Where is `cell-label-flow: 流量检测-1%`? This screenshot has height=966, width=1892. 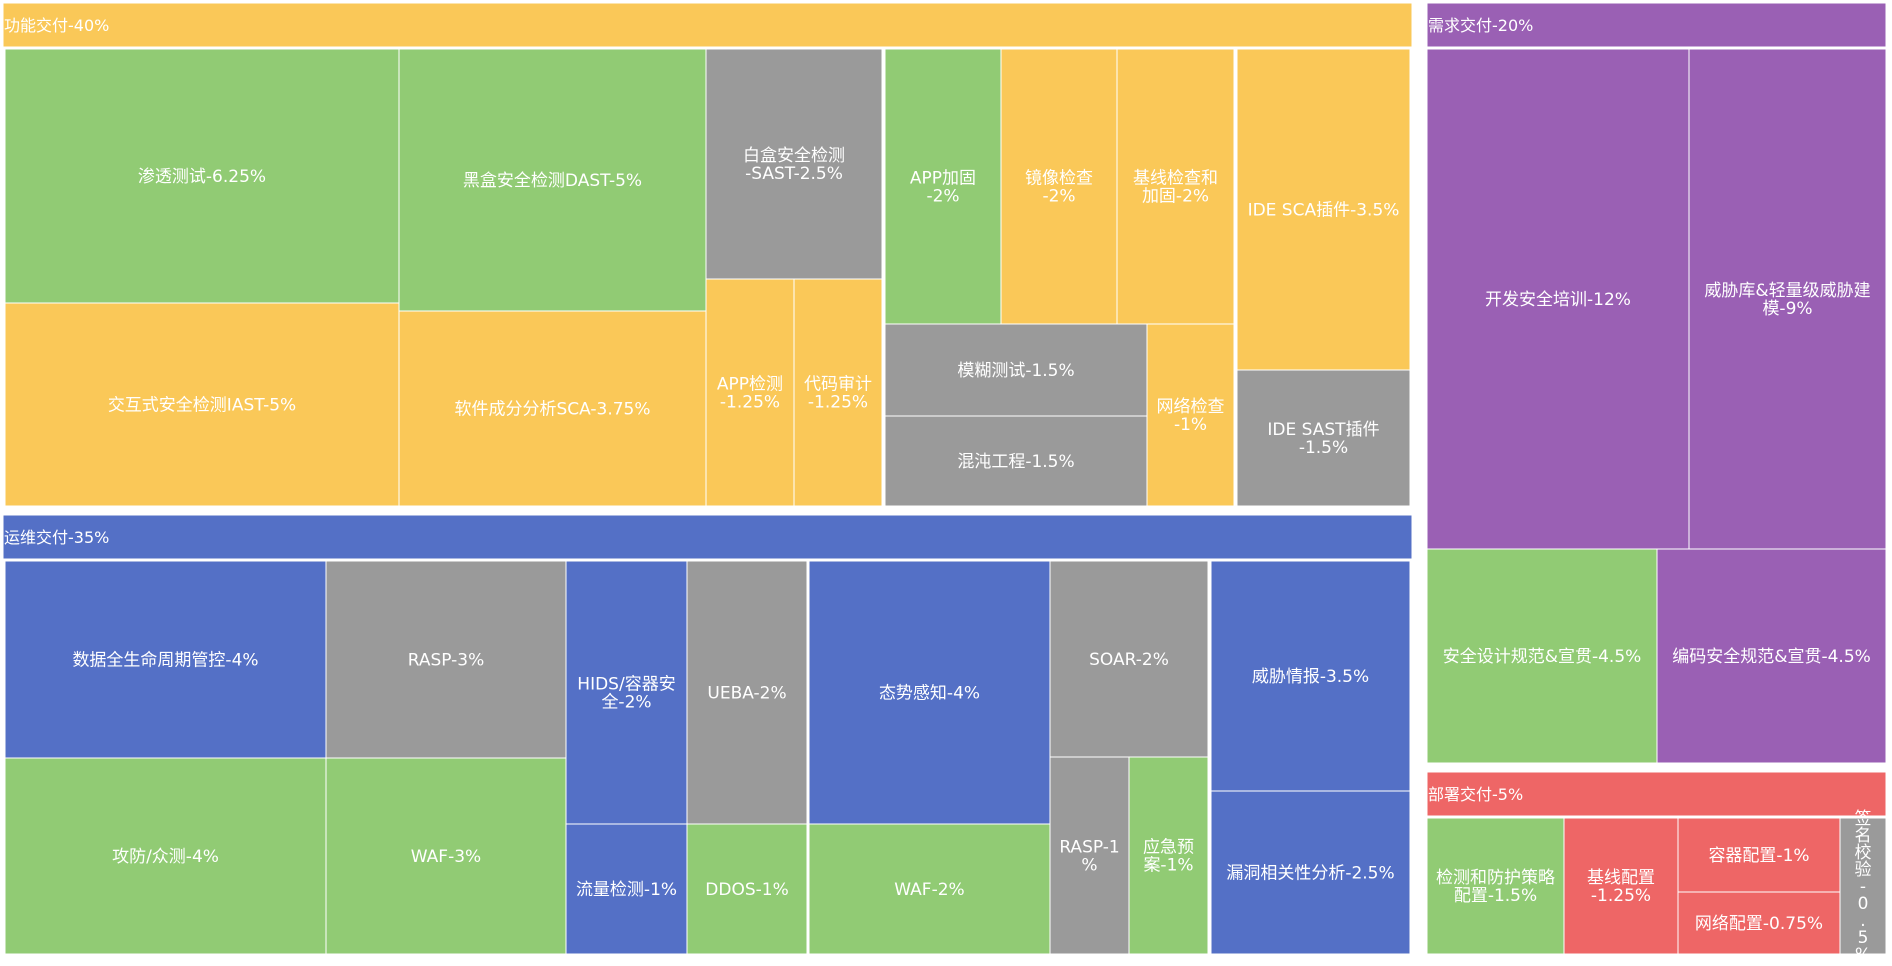 cell-label-flow: 流量检测-1% is located at coordinates (626, 890).